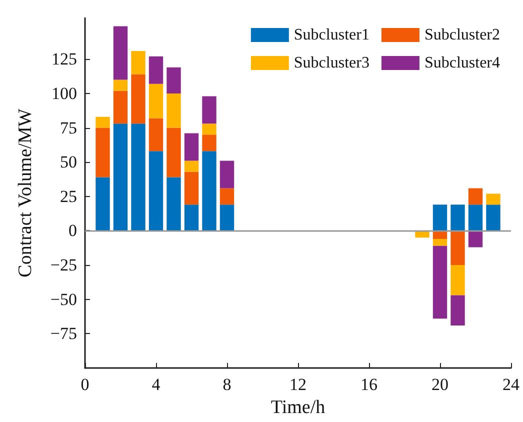 Image resolution: width=523 pixels, height=422 pixels. Describe the element at coordinates (85, 384) in the screenshot. I see `x-tick-label: 0` at that location.